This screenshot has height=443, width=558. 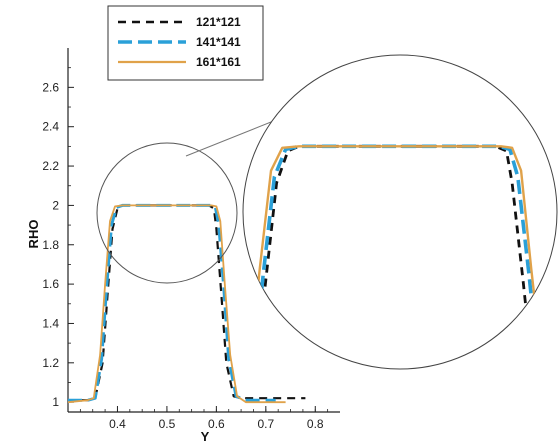 I want to click on y-tick-label: 1, so click(x=55, y=402).